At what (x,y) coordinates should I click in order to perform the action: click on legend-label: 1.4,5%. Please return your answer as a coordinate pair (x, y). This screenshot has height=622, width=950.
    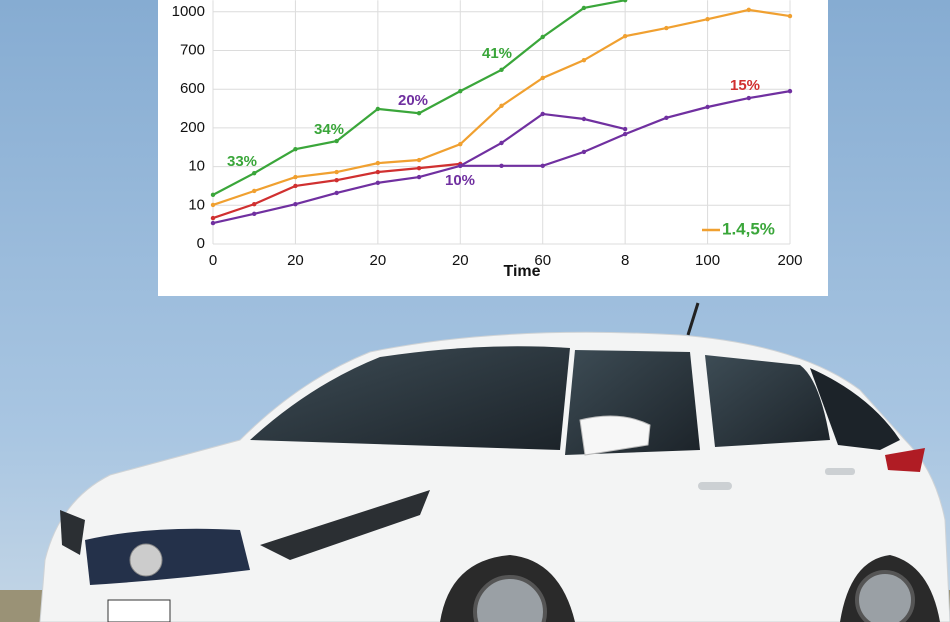
    Looking at the image, I should click on (748, 228).